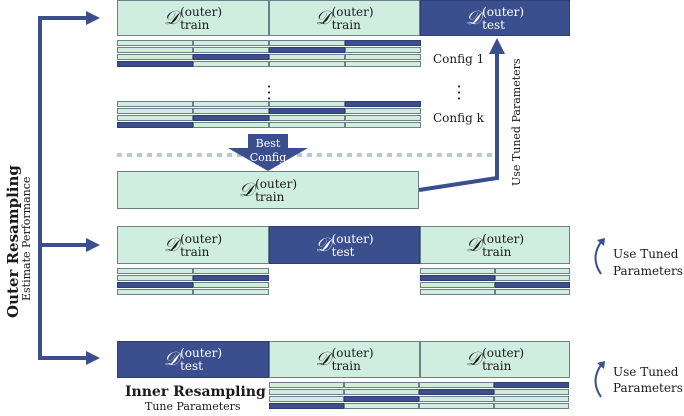  I want to click on inner-resampling-title: Inner Resampling, so click(195, 392).